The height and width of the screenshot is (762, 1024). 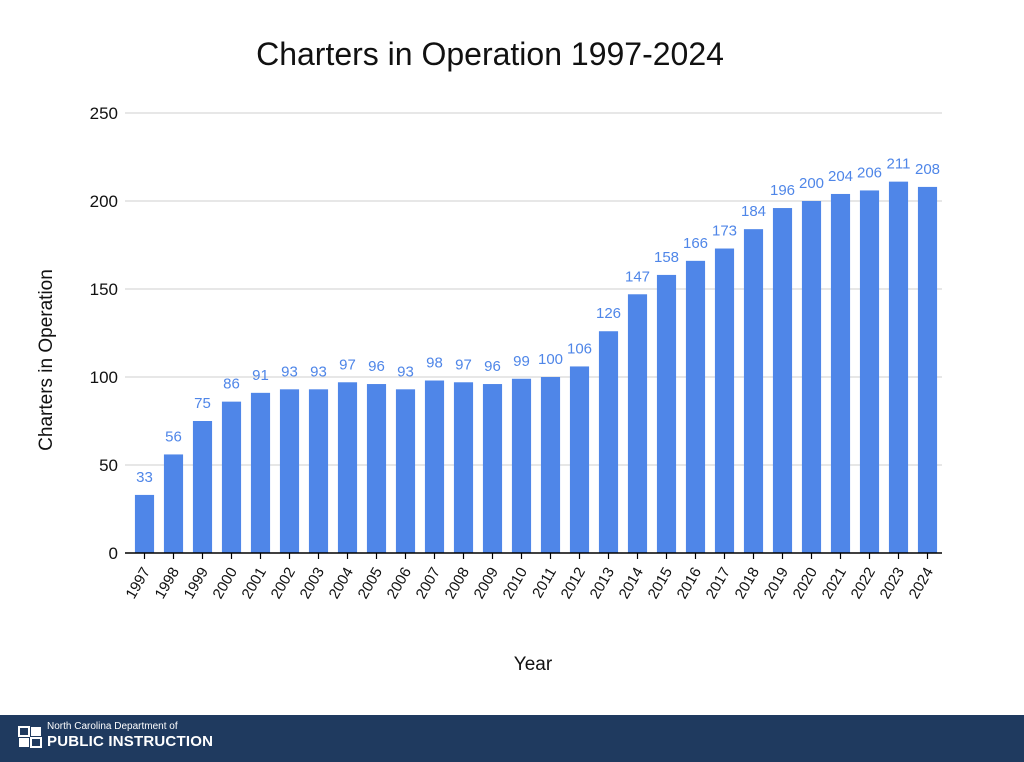 What do you see at coordinates (695, 243) in the screenshot?
I see `data-label: 166` at bounding box center [695, 243].